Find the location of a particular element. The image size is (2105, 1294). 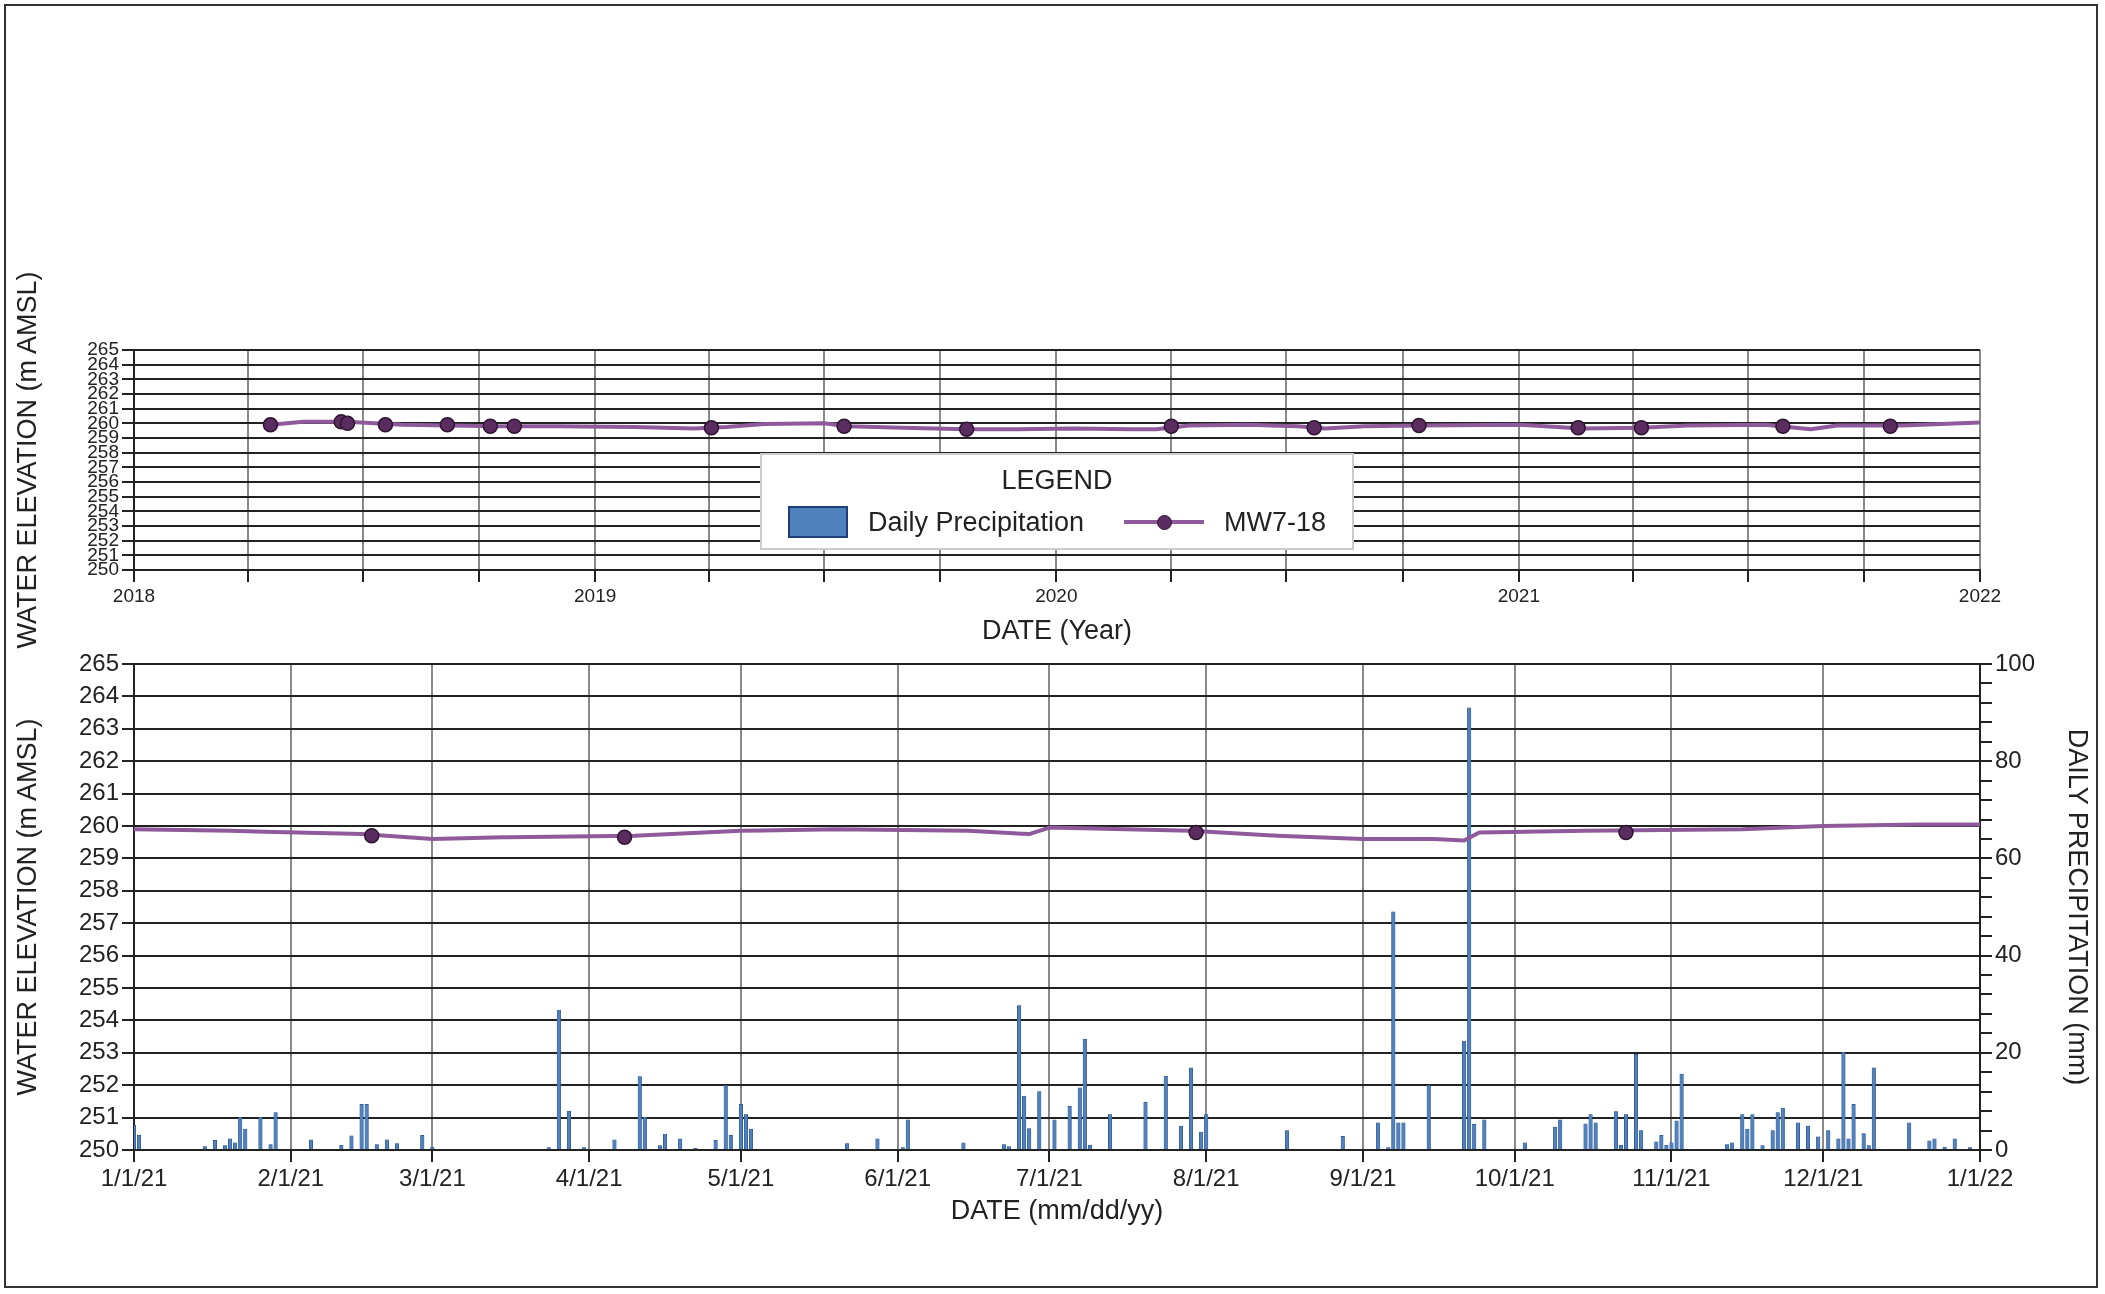

y-tick-label: 251 is located at coordinates (98, 1116).